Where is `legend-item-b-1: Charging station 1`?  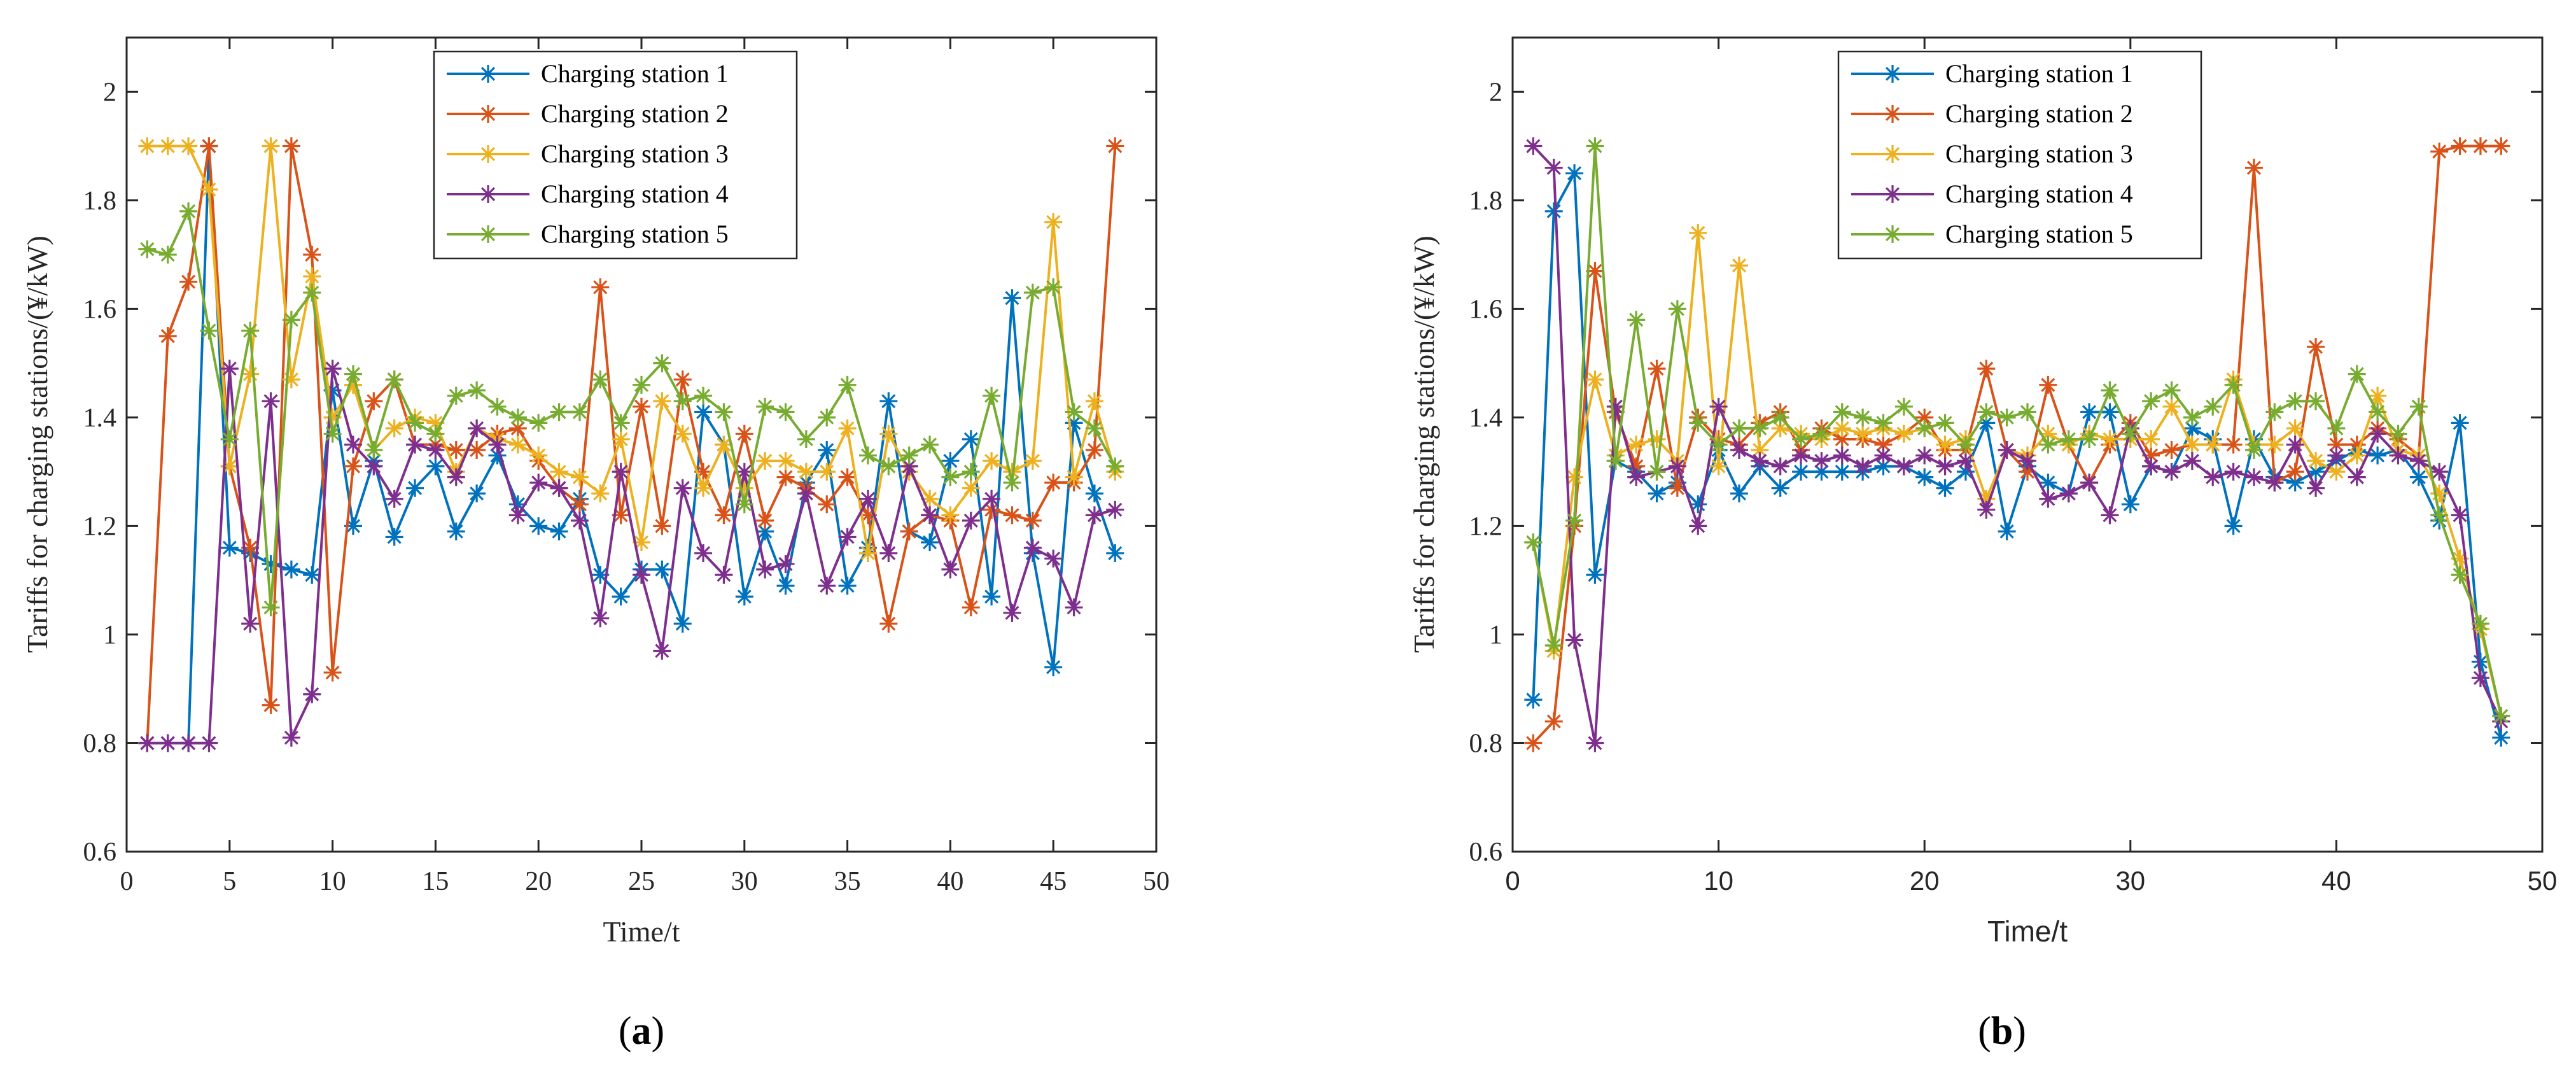 legend-item-b-1: Charging station 1 is located at coordinates (1992, 73).